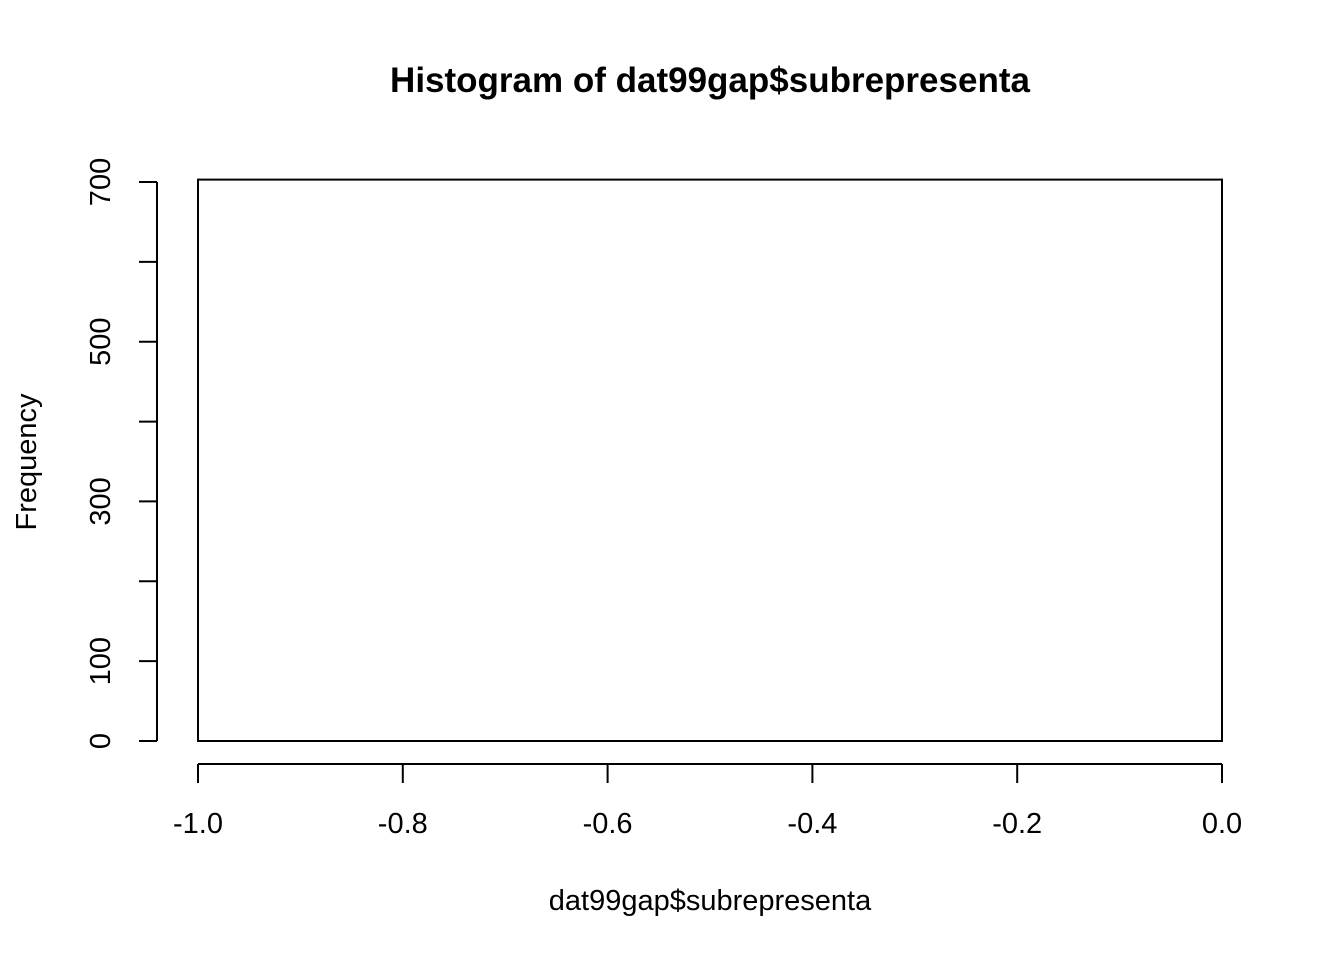  What do you see at coordinates (101, 342) in the screenshot?
I see `y-tick-label-500: 500` at bounding box center [101, 342].